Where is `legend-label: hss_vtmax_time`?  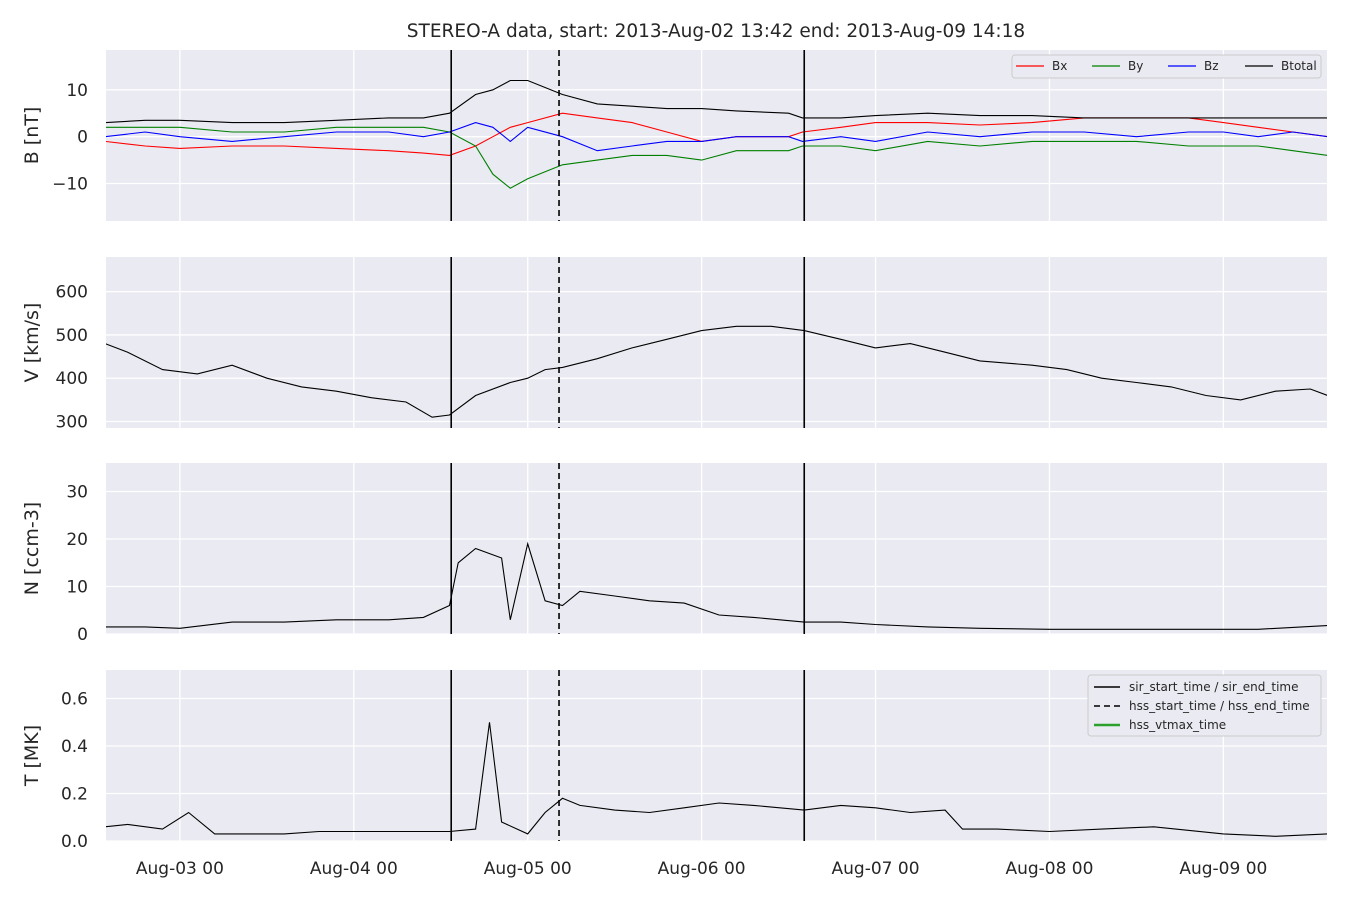 legend-label: hss_vtmax_time is located at coordinates (1177, 725).